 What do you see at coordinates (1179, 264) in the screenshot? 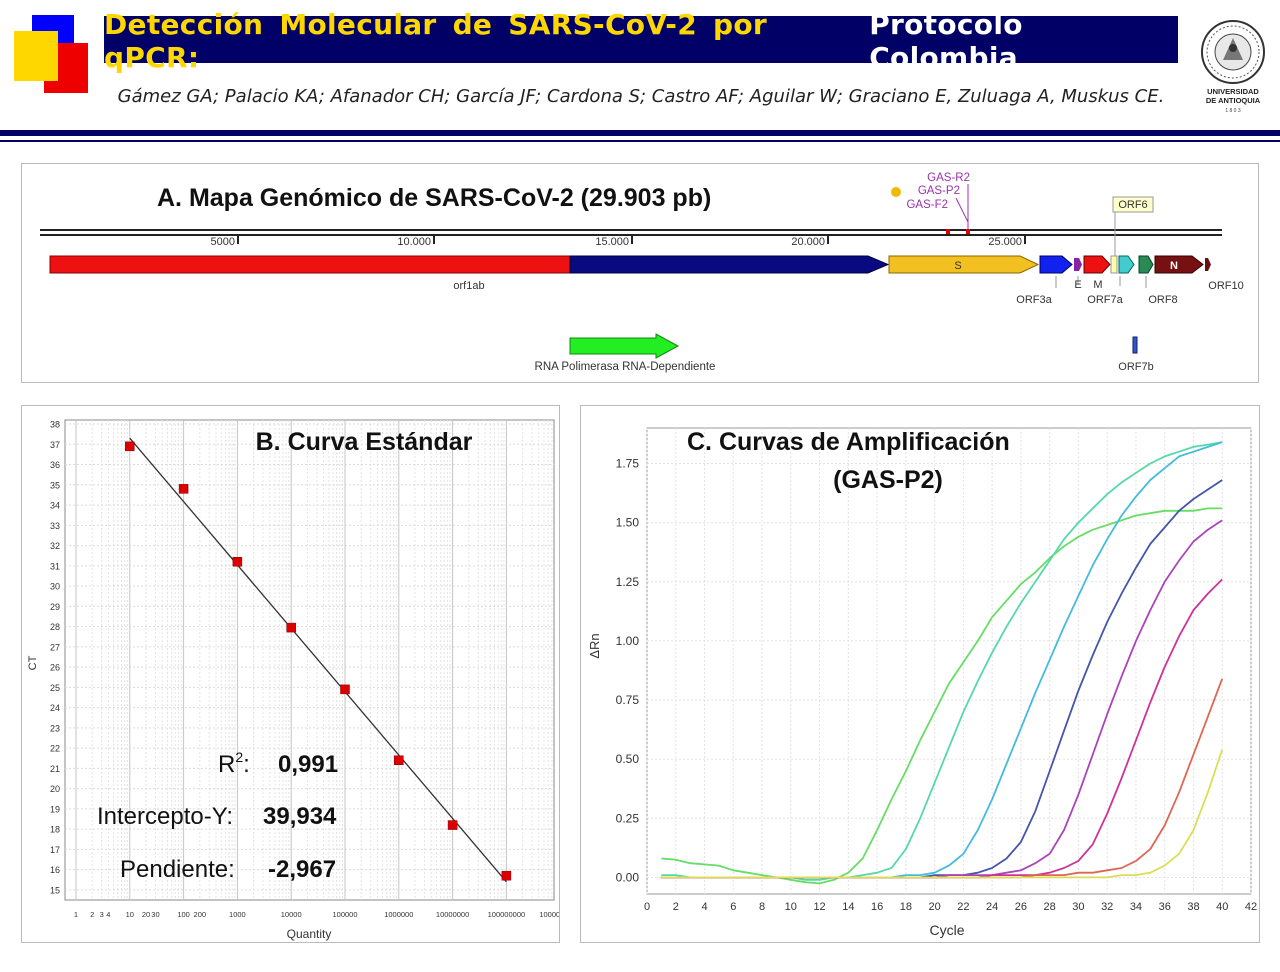
I see `gene-n-arrow` at bounding box center [1179, 264].